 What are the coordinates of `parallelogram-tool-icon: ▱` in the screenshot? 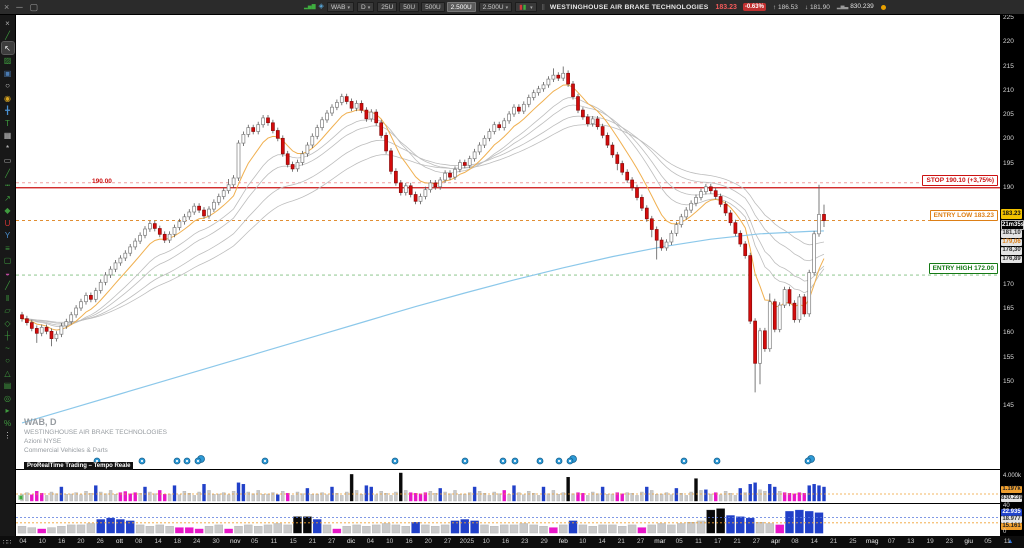 It's located at (7, 310).